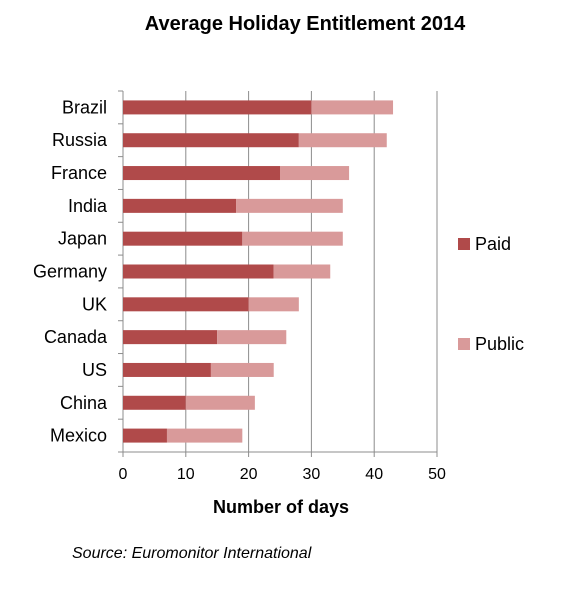 The image size is (587, 596). Describe the element at coordinates (204, 435) in the screenshot. I see `bar-public-mexico` at that location.